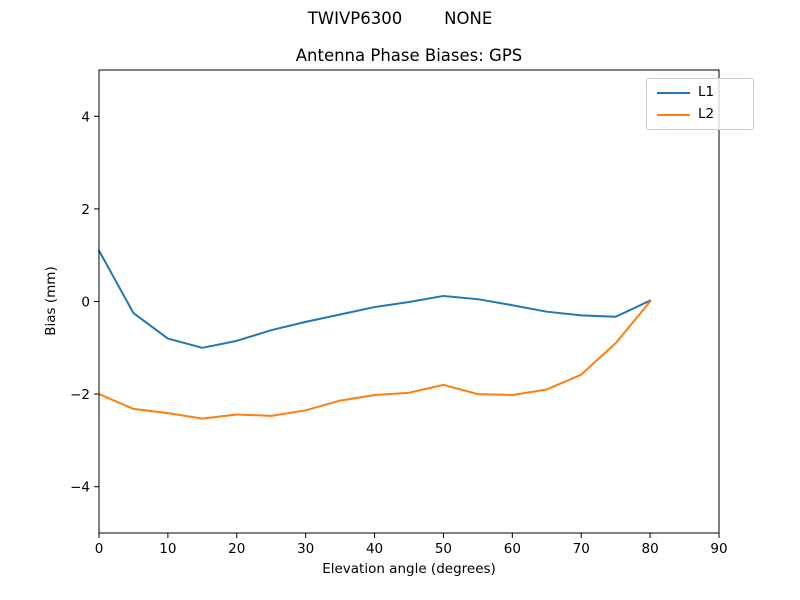  Describe the element at coordinates (51, 301) in the screenshot. I see `y-axis-label: Bias (mm)` at that location.